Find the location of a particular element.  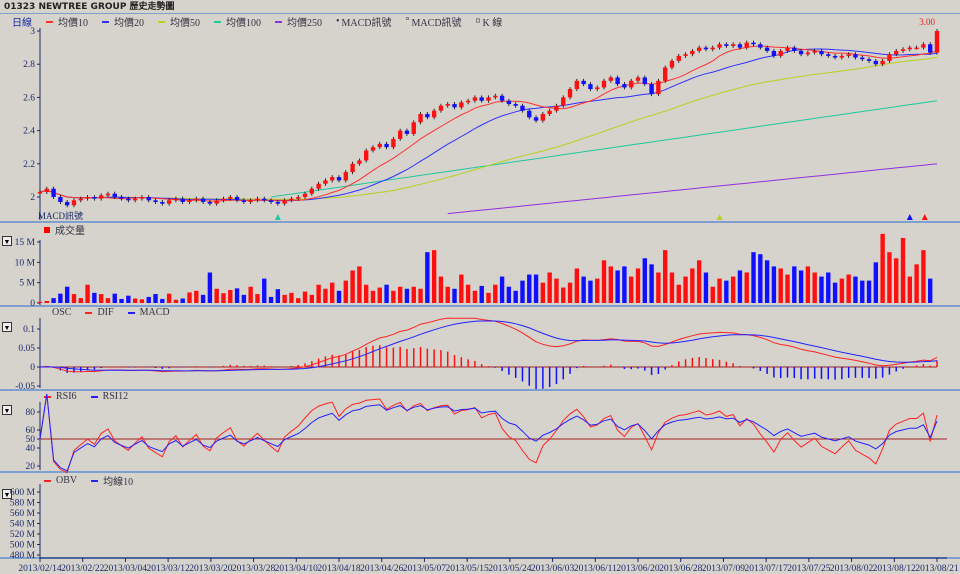

y-tick-label: 600 M is located at coordinates (23, 493).